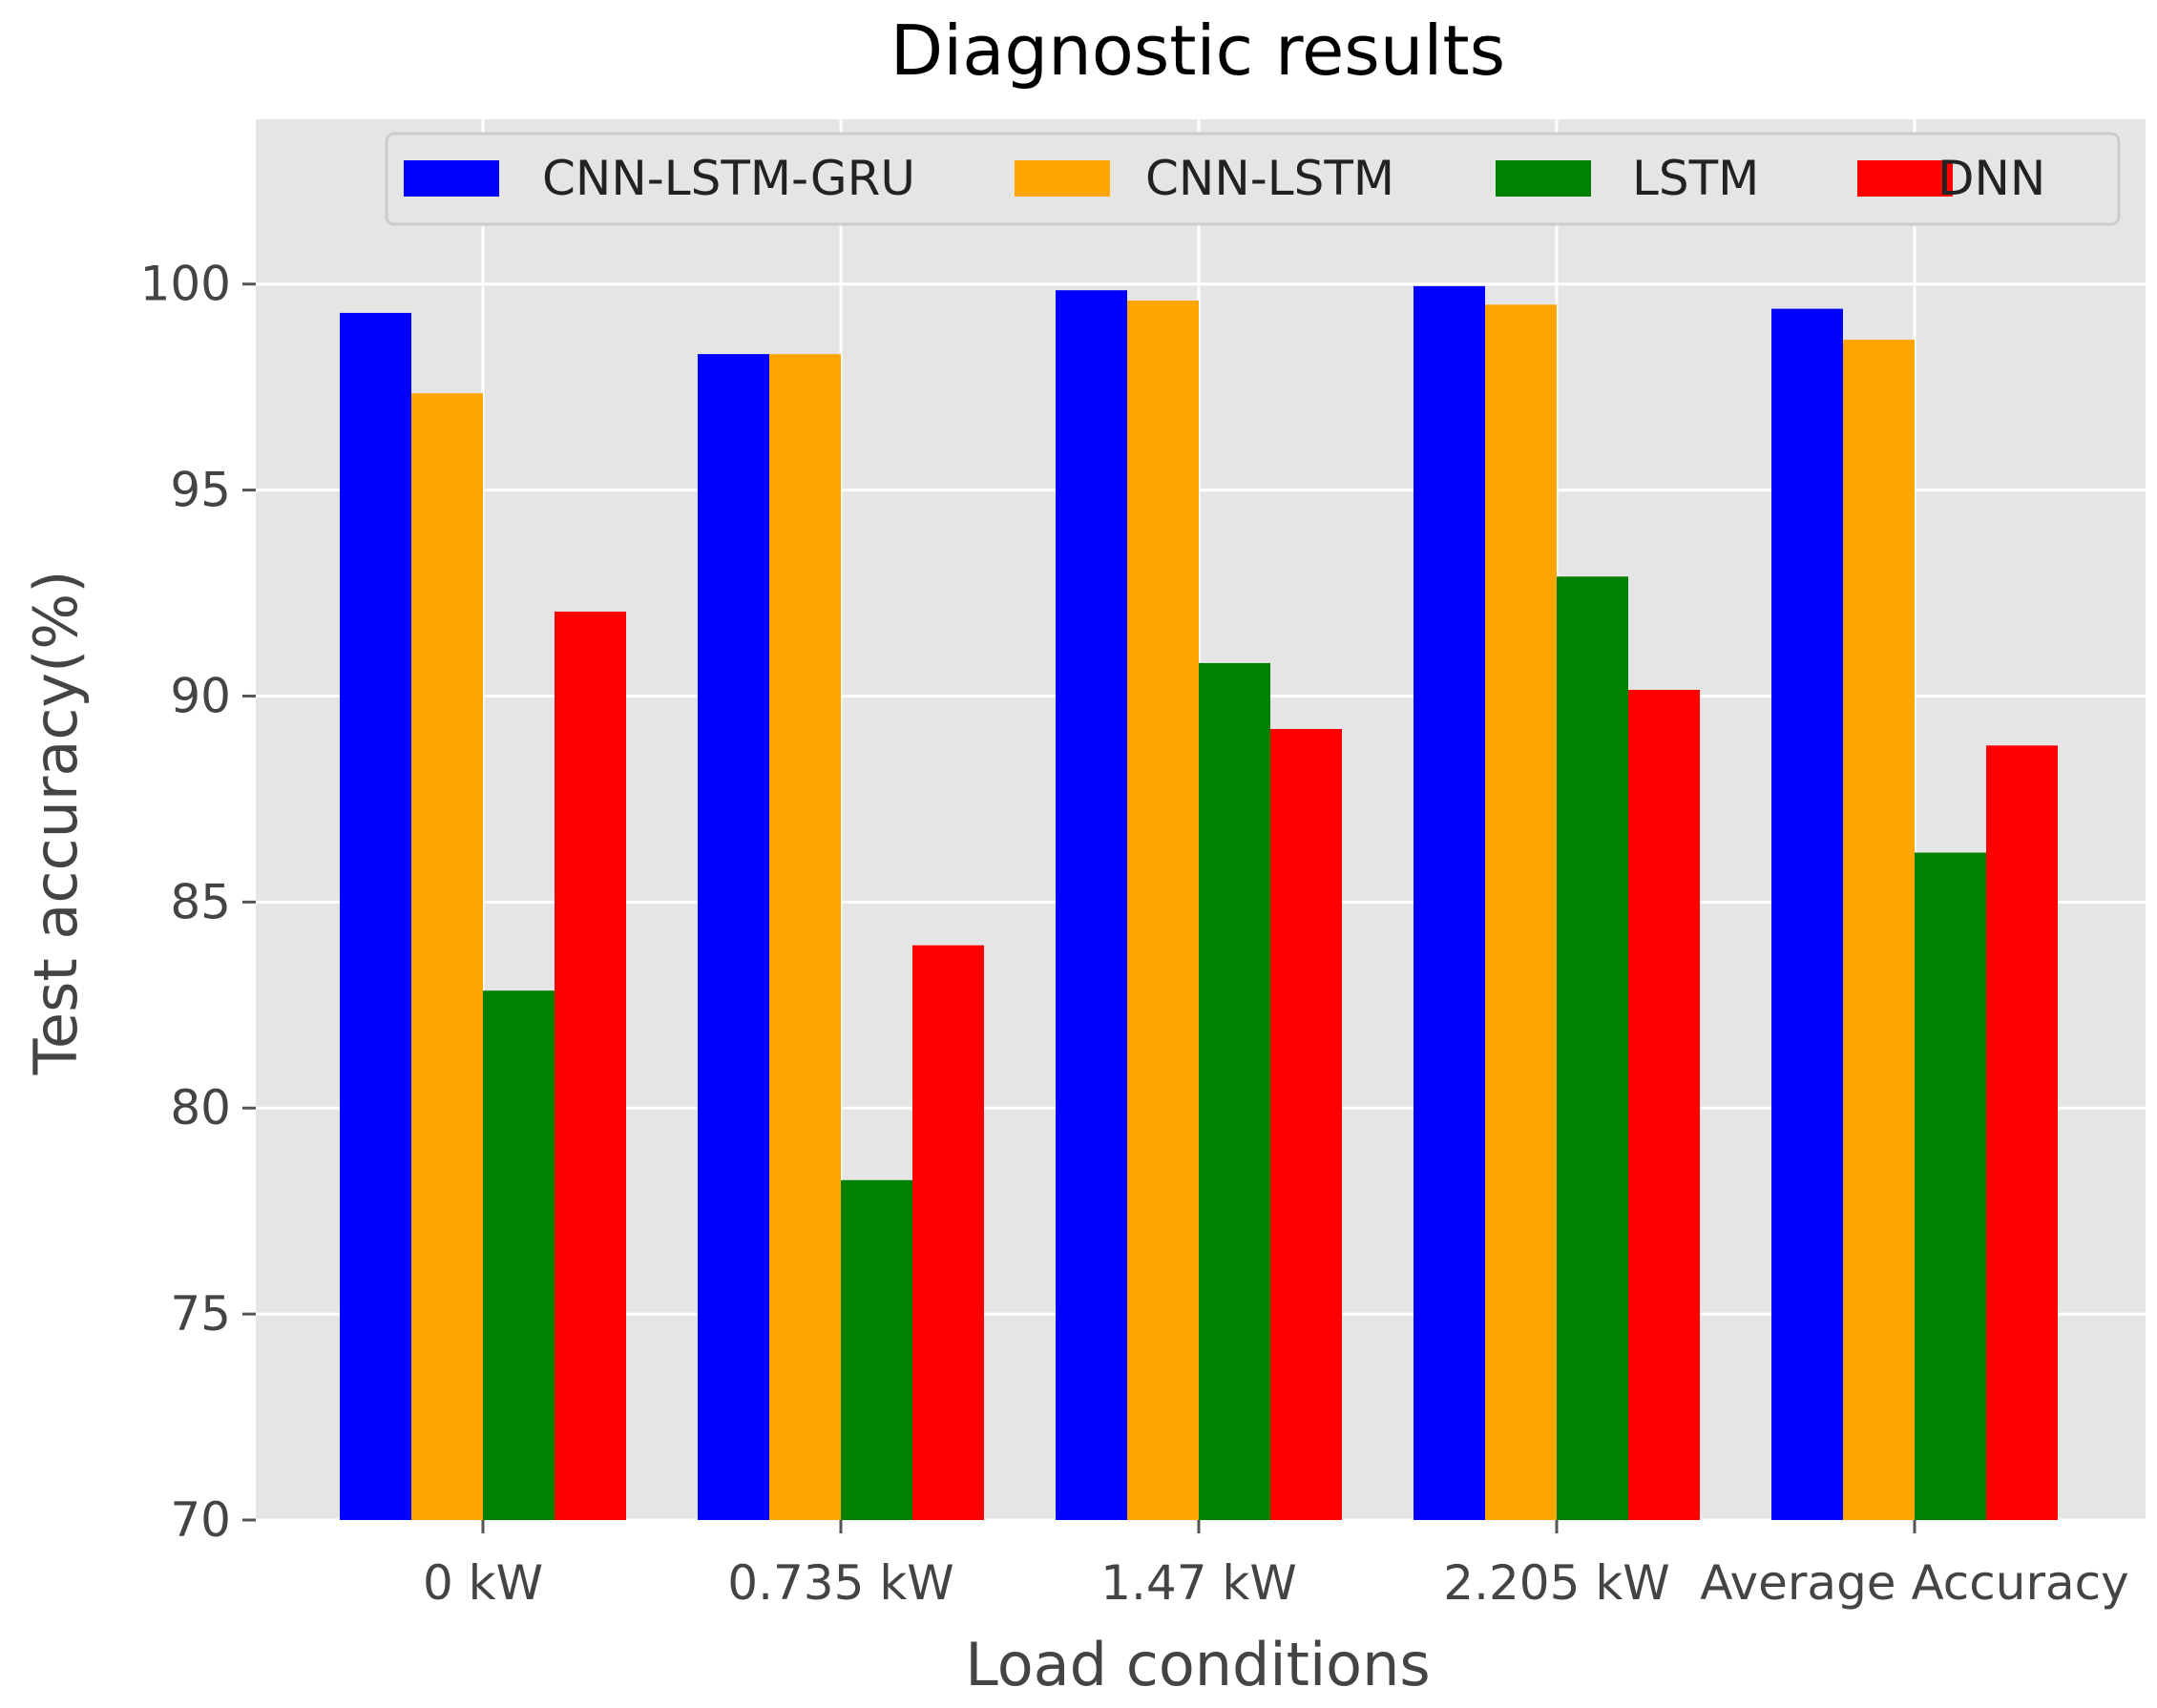 The width and height of the screenshot is (2157, 1708). I want to click on y-tick-labels: 70 75 80 85 90 95 100, so click(185, 902).